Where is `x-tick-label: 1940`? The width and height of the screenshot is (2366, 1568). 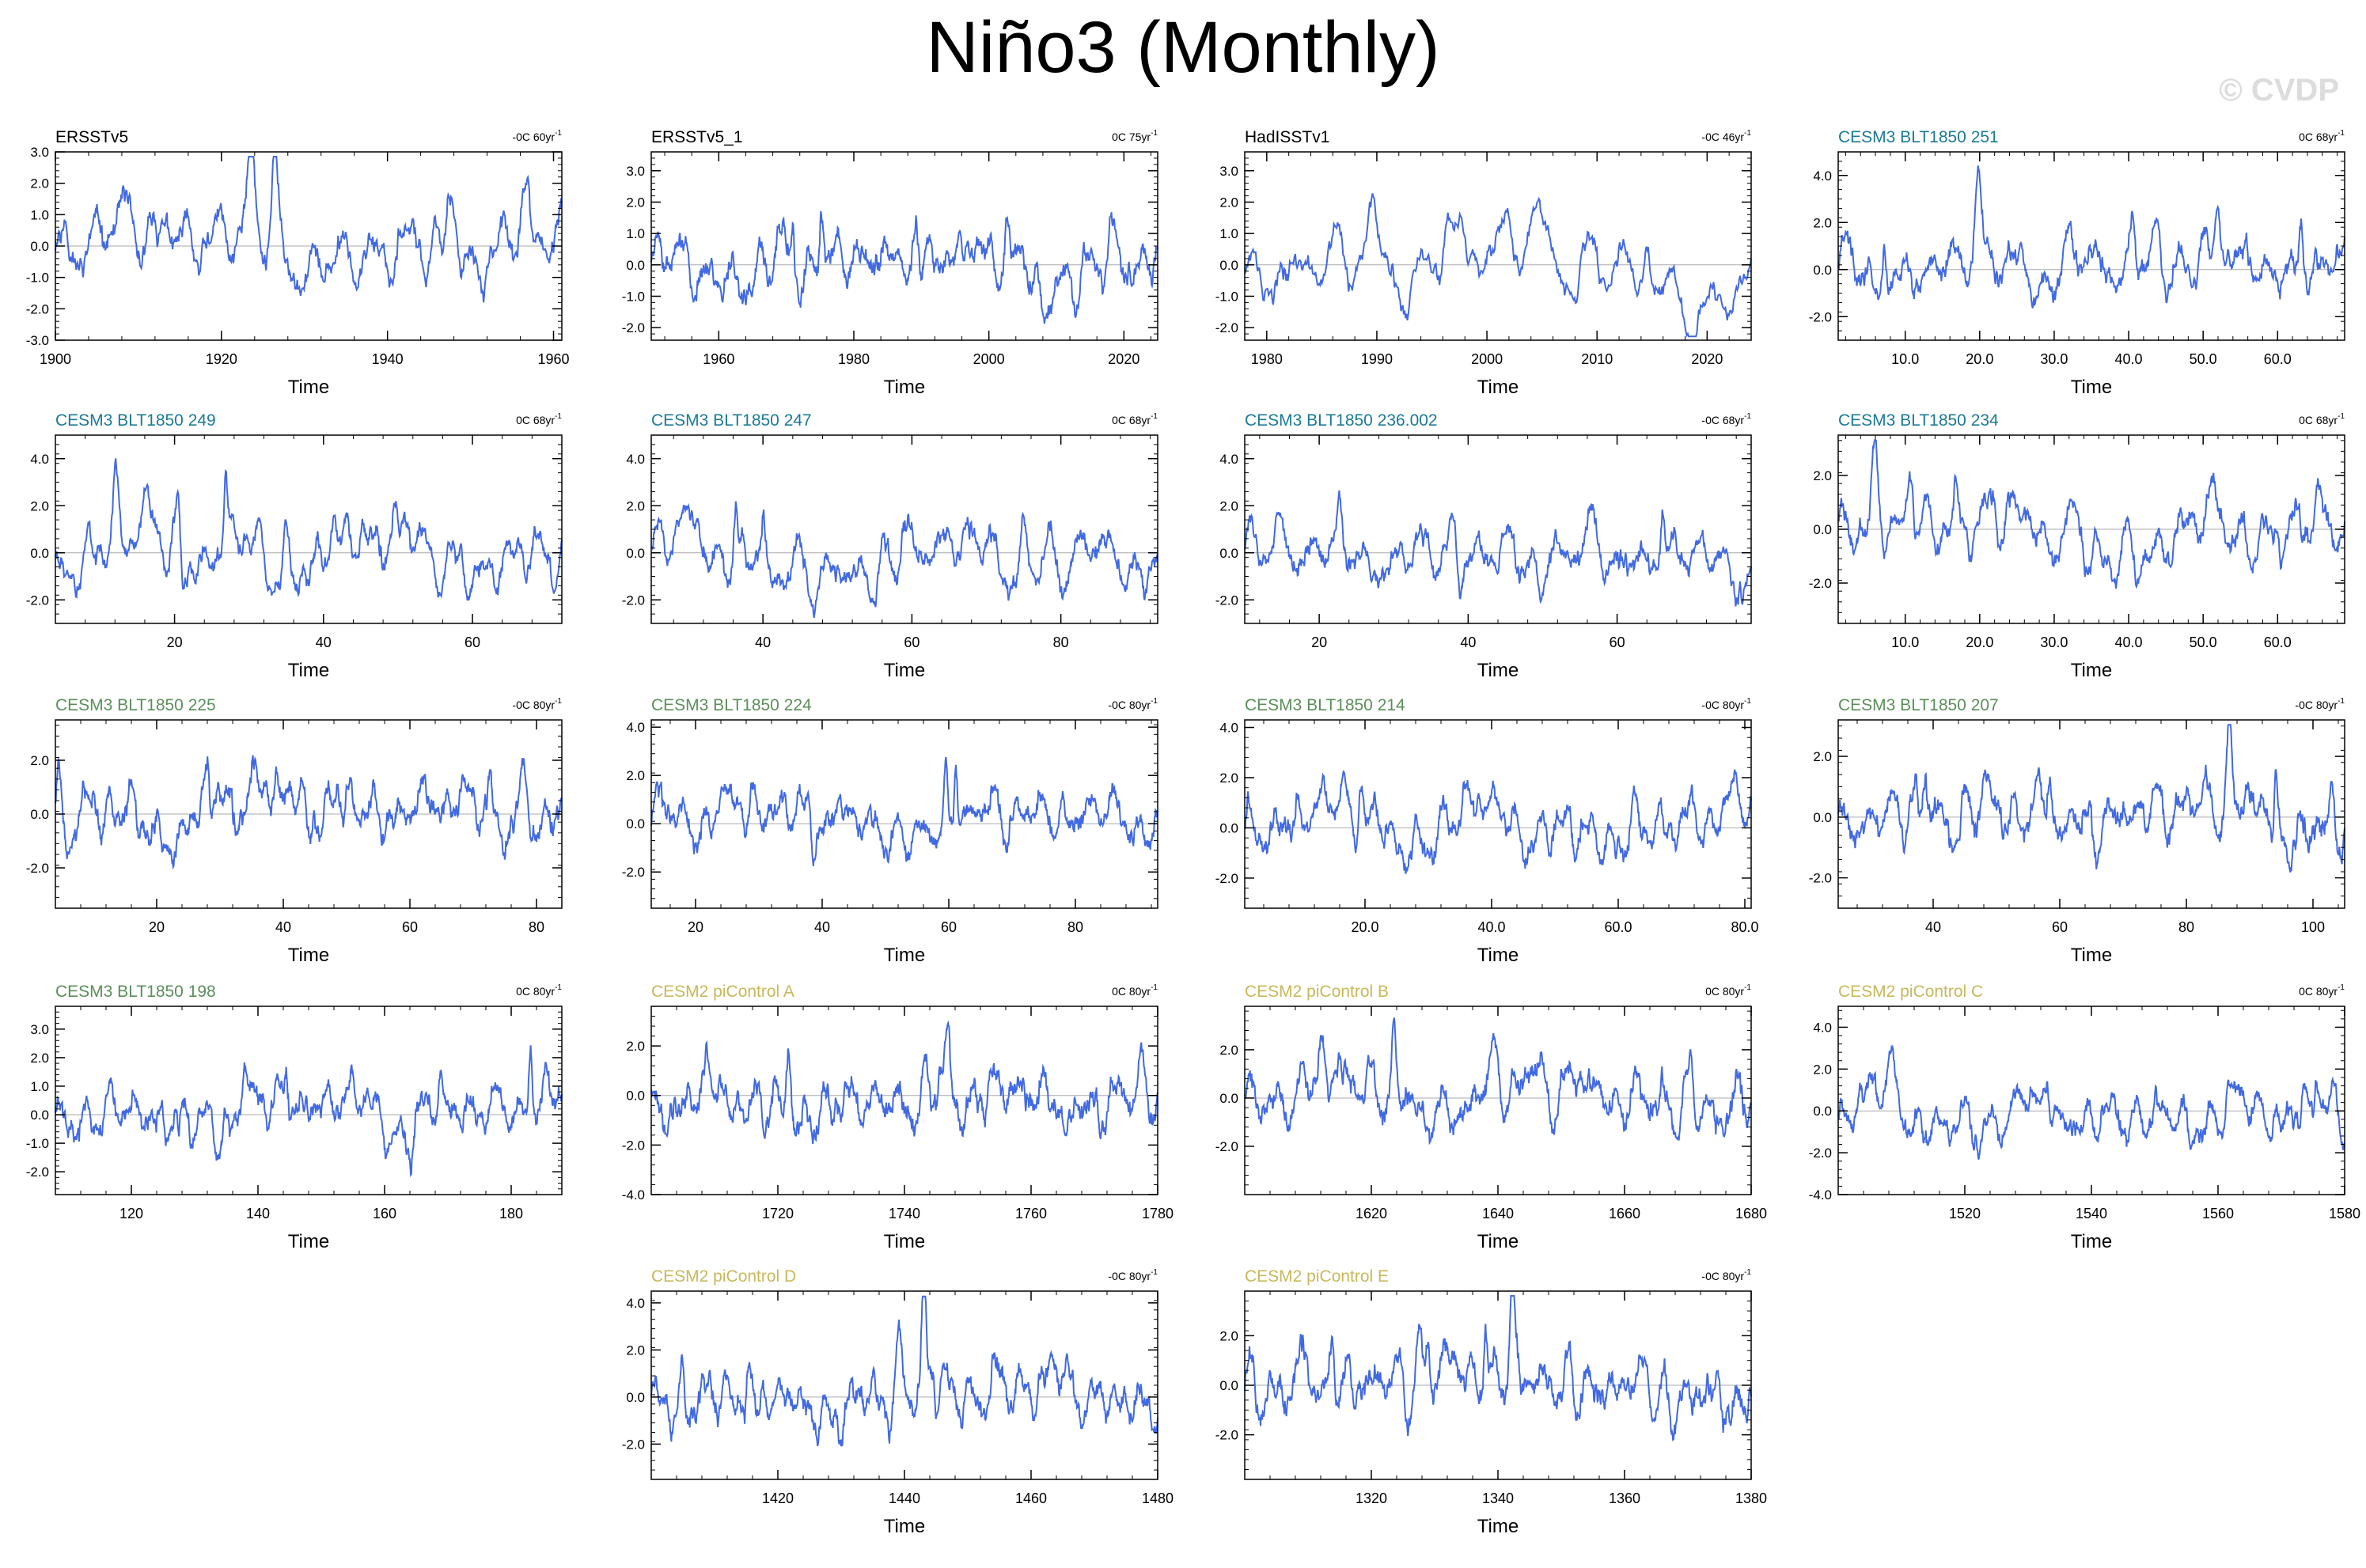 x-tick-label: 1940 is located at coordinates (388, 359).